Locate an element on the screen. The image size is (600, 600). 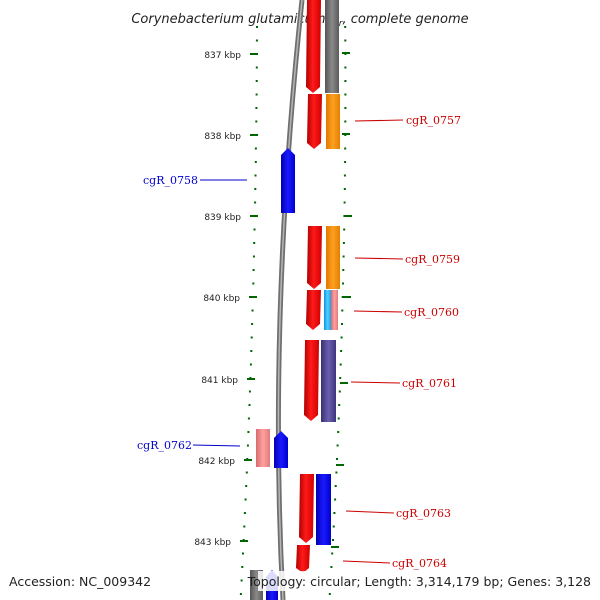
forward-cds-track is located at coordinates (309, 286).